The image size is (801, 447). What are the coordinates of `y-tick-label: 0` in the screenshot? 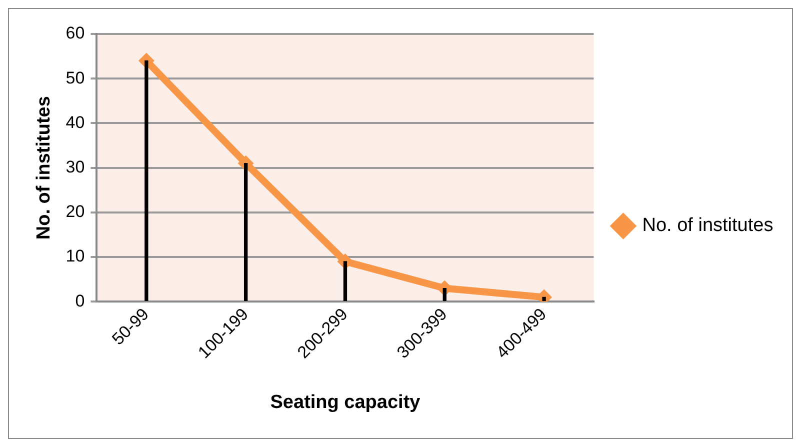 It's located at (80, 300).